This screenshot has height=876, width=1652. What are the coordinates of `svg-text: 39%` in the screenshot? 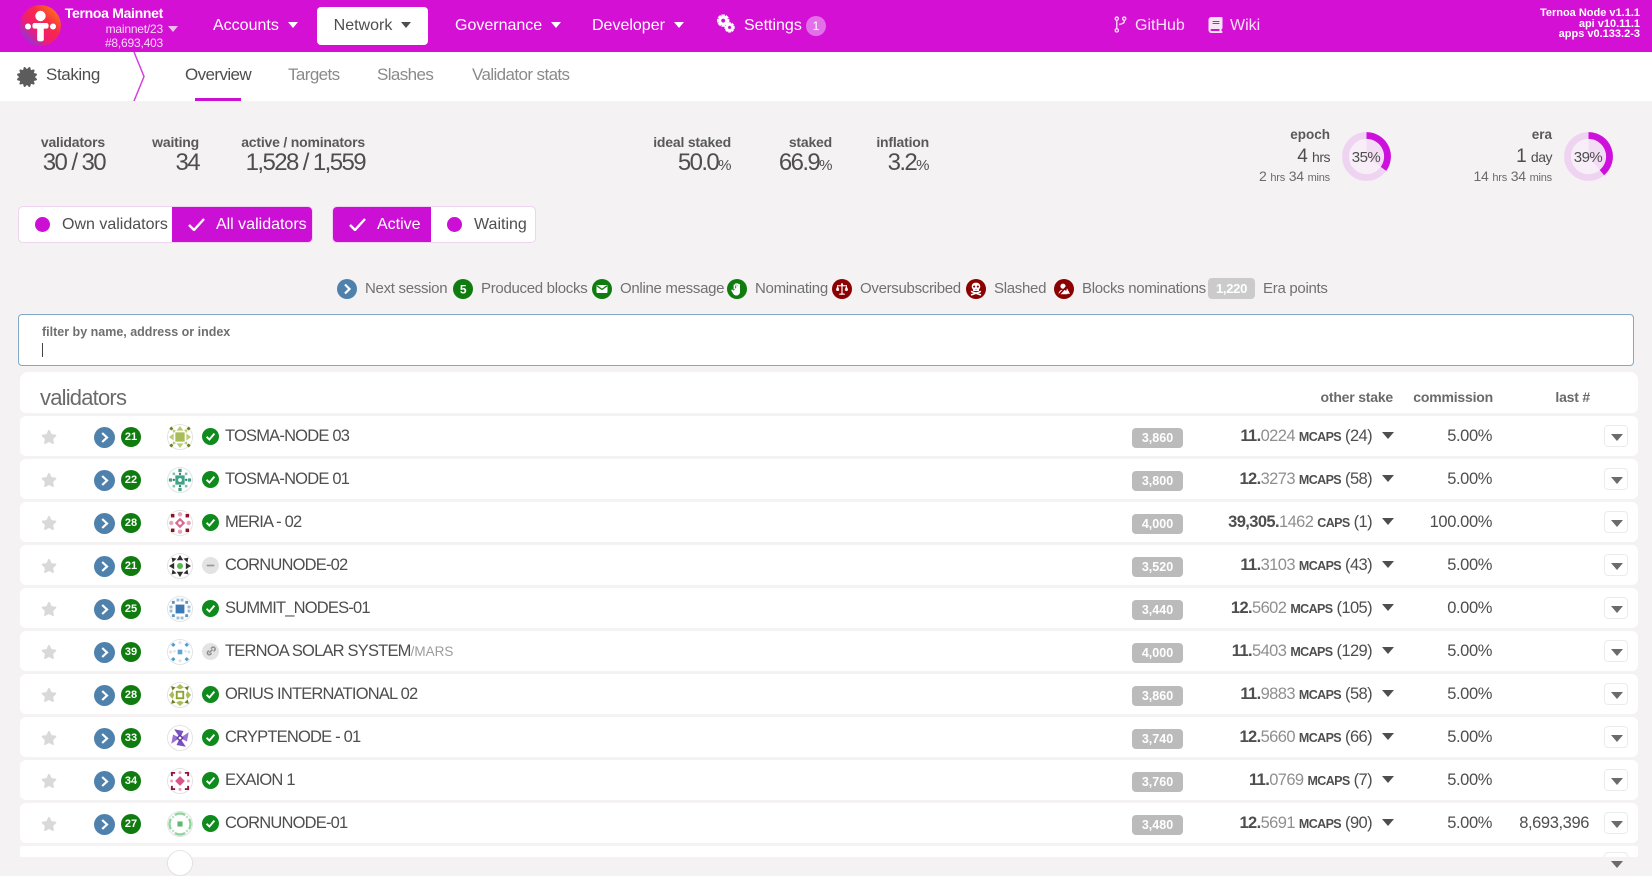 It's located at (1588, 157).